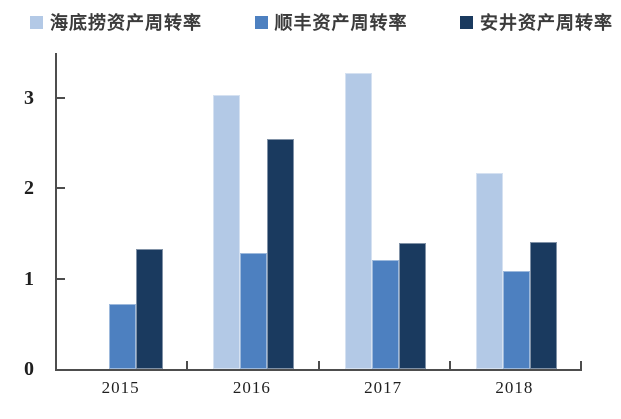  What do you see at coordinates (358, 221) in the screenshot?
I see `bar-series0-2017` at bounding box center [358, 221].